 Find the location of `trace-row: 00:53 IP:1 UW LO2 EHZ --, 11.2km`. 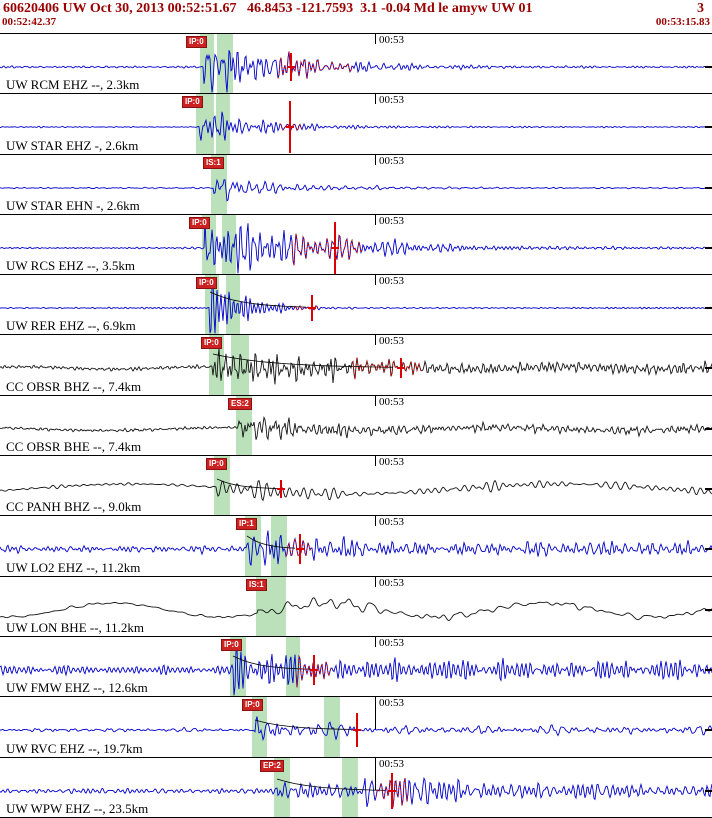

trace-row: 00:53 IP:1 UW LO2 EHZ --, 11.2km is located at coordinates (356, 546).